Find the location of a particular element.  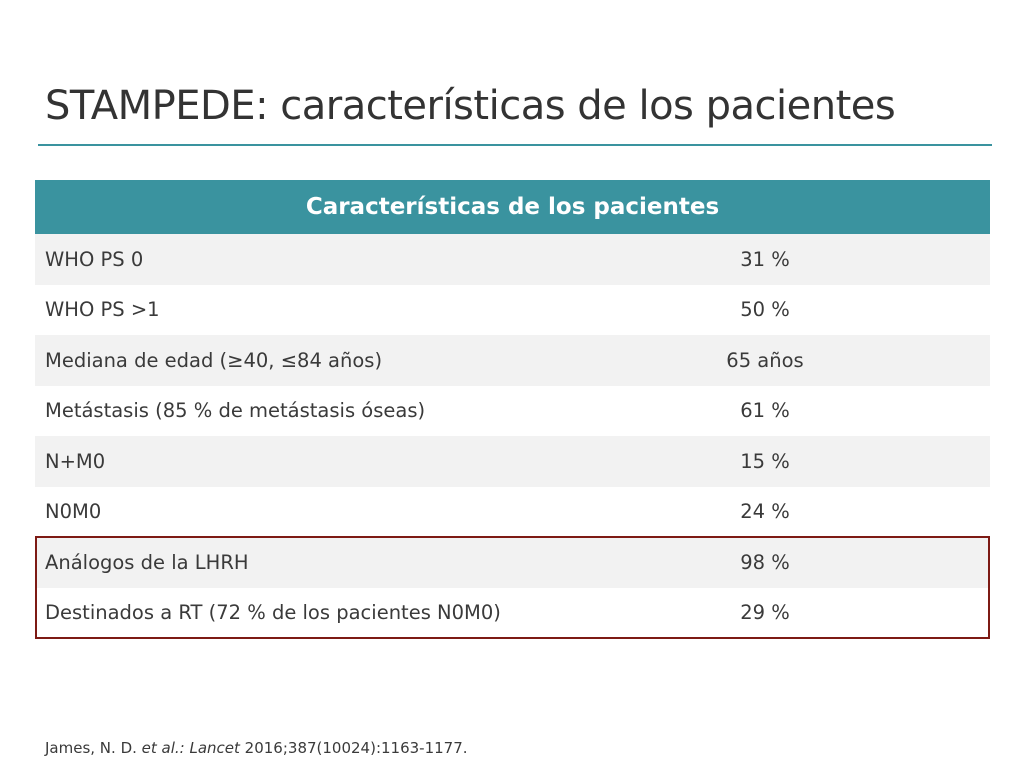

row-value: 50 % is located at coordinates (765, 310).